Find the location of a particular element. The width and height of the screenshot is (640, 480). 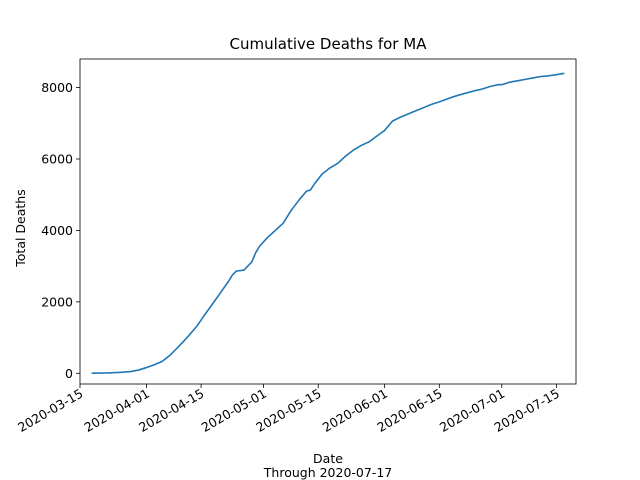

y-tick-label: 0 is located at coordinates (69, 373).